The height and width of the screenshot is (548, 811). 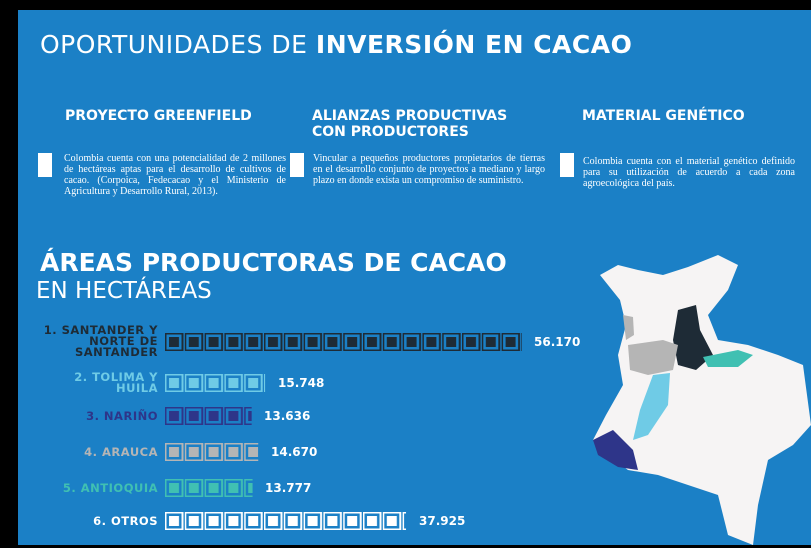 What do you see at coordinates (100, 341) in the screenshot?
I see `category-label: 1. SANTANDER Y NORTE DE SANTANDER` at bounding box center [100, 341].